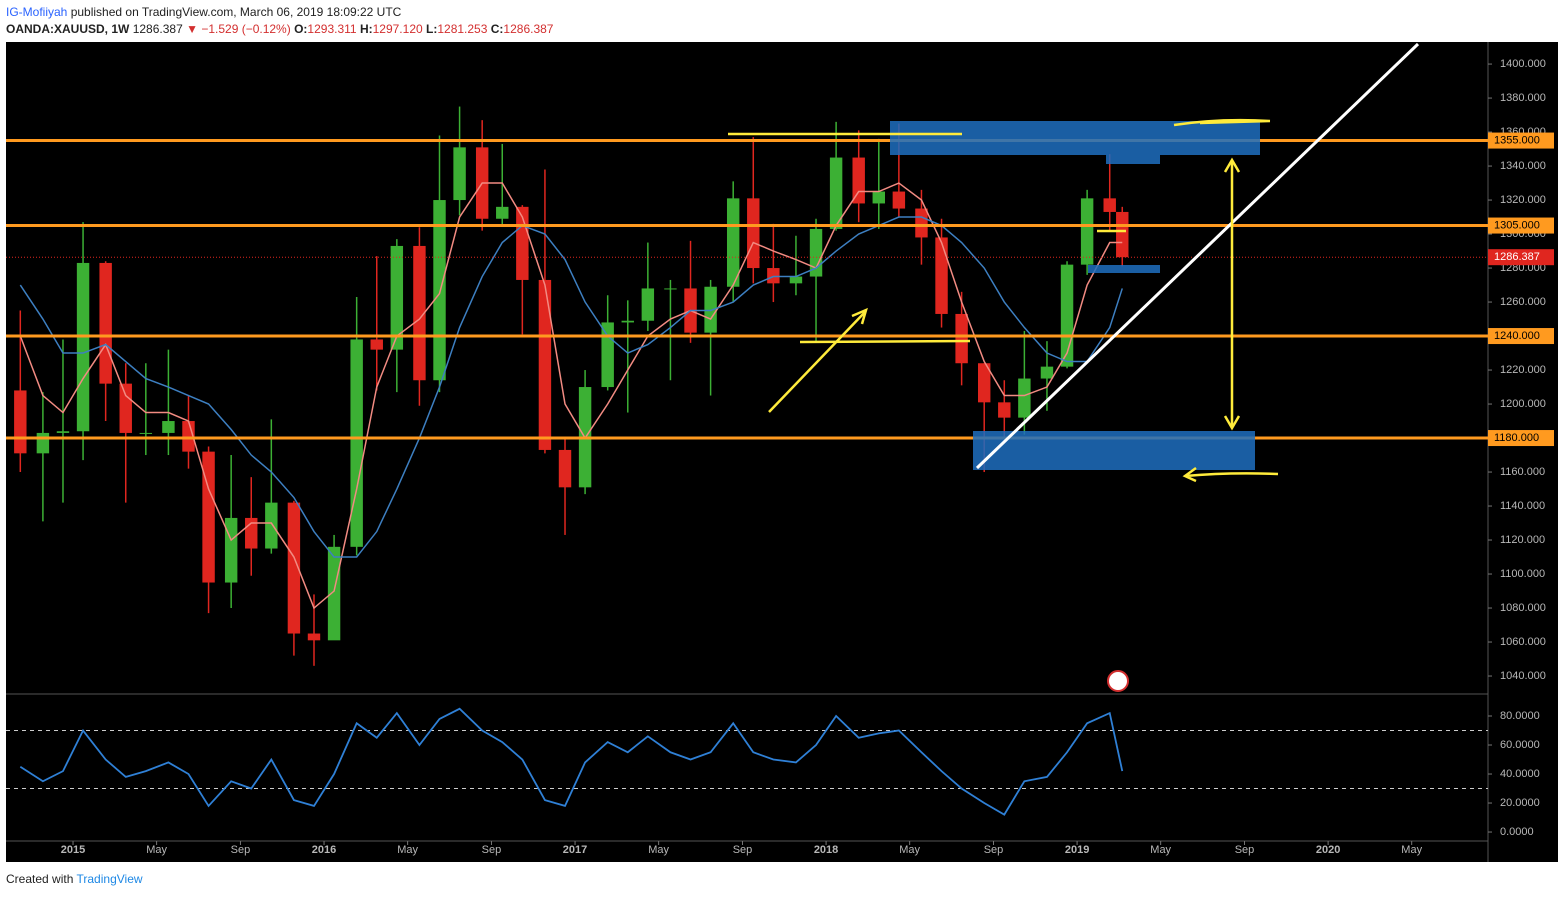  I want to click on y-tick-label: 1220.000, so click(1523, 370).